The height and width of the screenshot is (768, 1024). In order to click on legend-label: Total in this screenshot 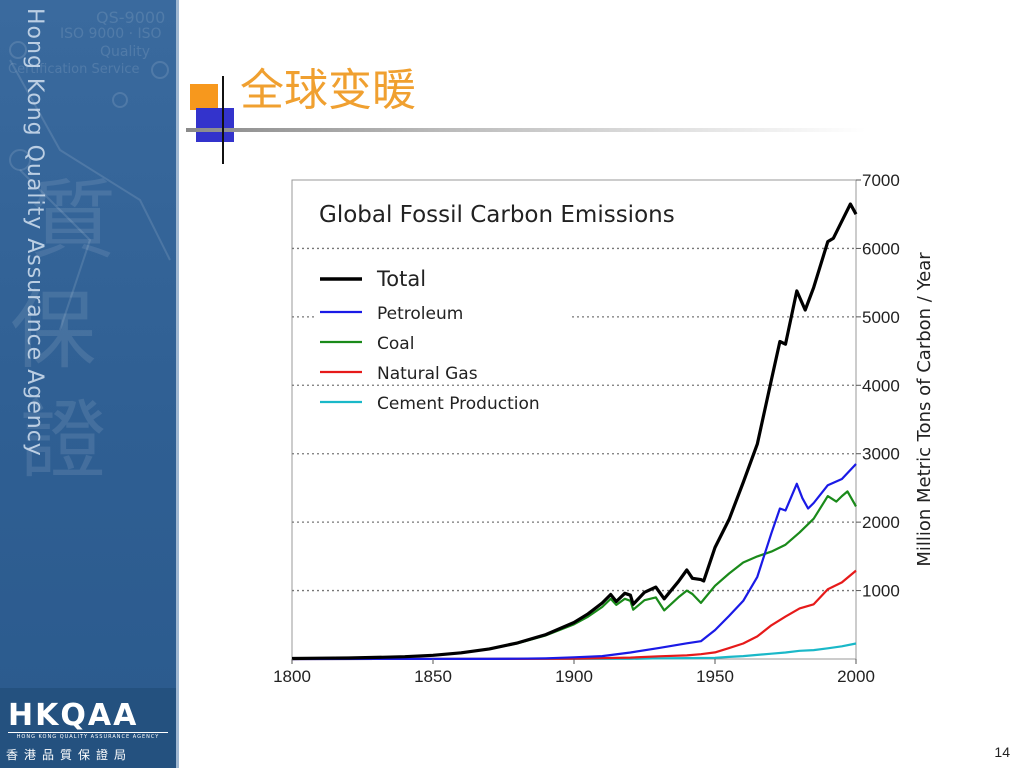, I will do `click(401, 279)`.